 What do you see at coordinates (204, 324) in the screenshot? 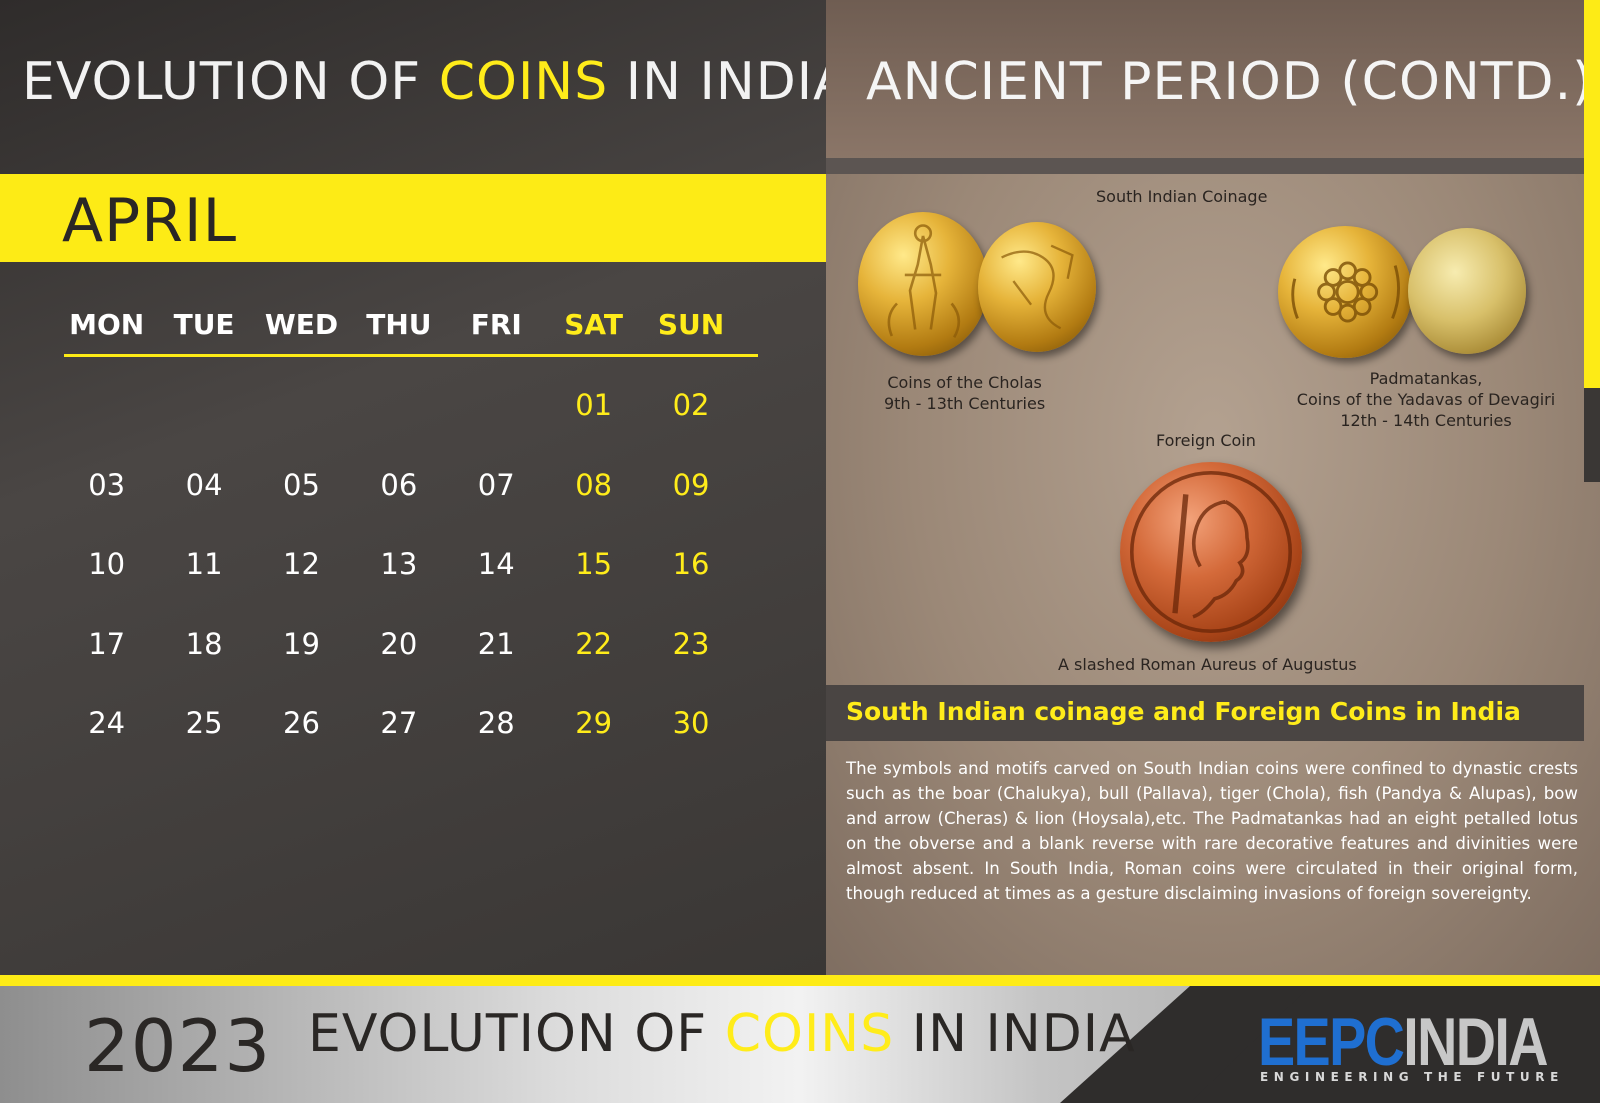
I see `weekday-tue: TUE` at bounding box center [204, 324].